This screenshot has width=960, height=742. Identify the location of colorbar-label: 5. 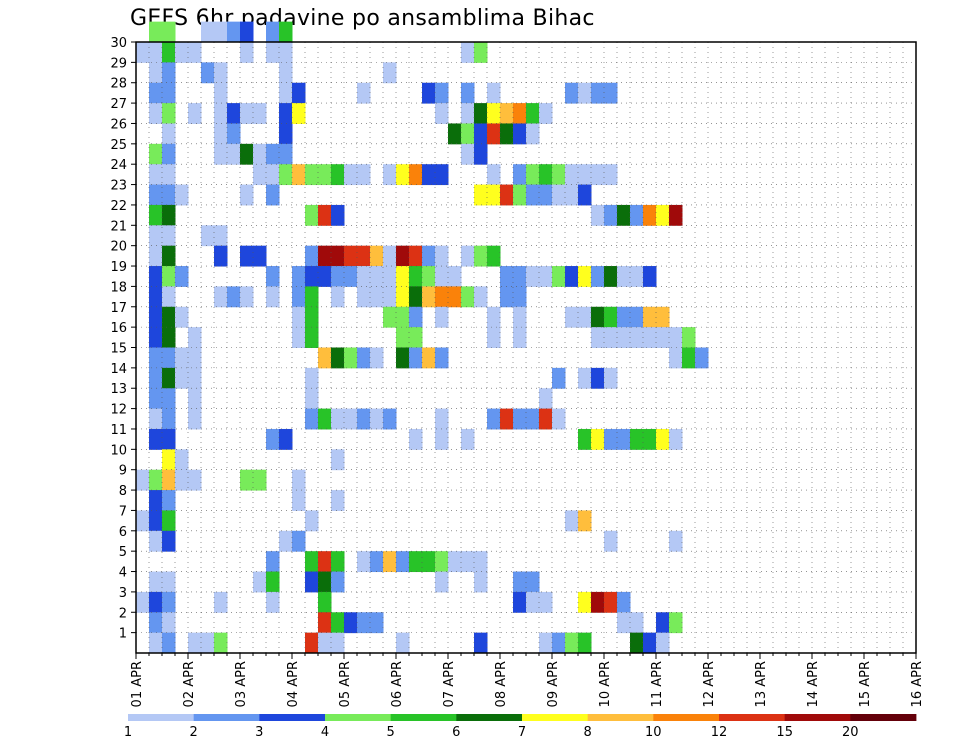
(391, 732).